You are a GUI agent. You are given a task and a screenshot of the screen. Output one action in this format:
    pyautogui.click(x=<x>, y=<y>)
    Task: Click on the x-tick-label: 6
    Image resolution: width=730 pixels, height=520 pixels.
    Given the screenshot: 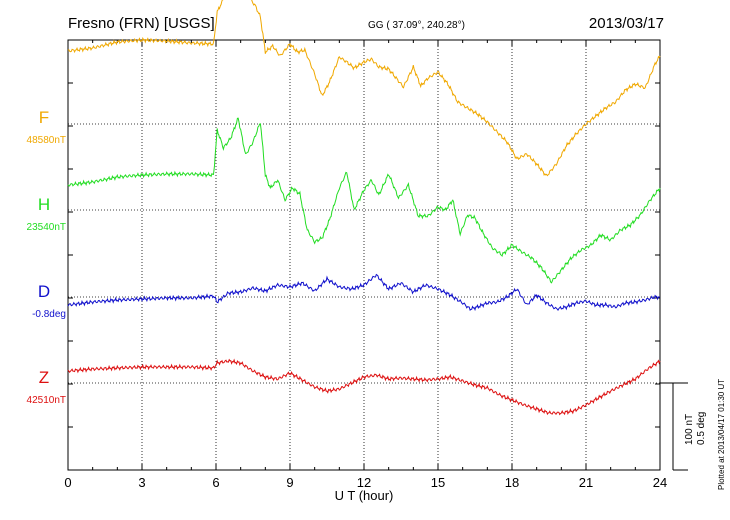 What is the action you would take?
    pyautogui.click(x=215, y=482)
    